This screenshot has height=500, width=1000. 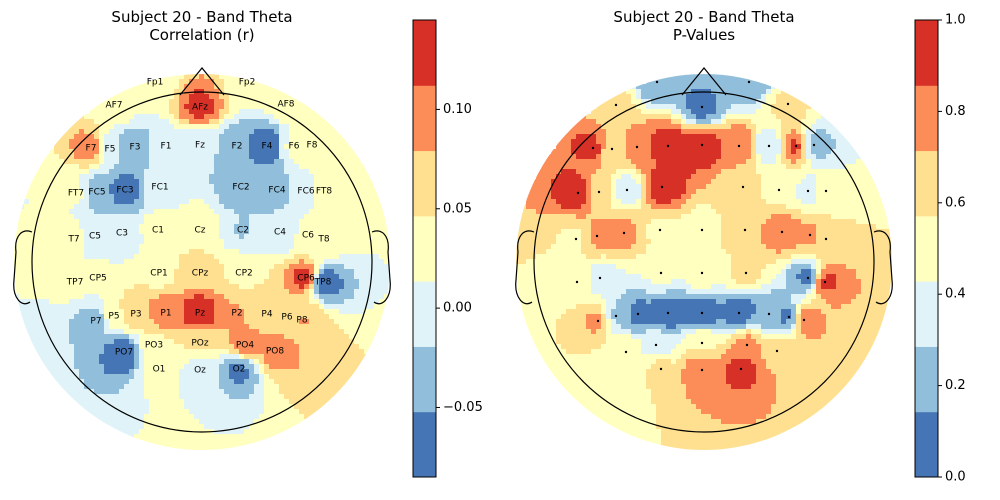 What do you see at coordinates (154, 346) in the screenshot?
I see `channel-label: PO3` at bounding box center [154, 346].